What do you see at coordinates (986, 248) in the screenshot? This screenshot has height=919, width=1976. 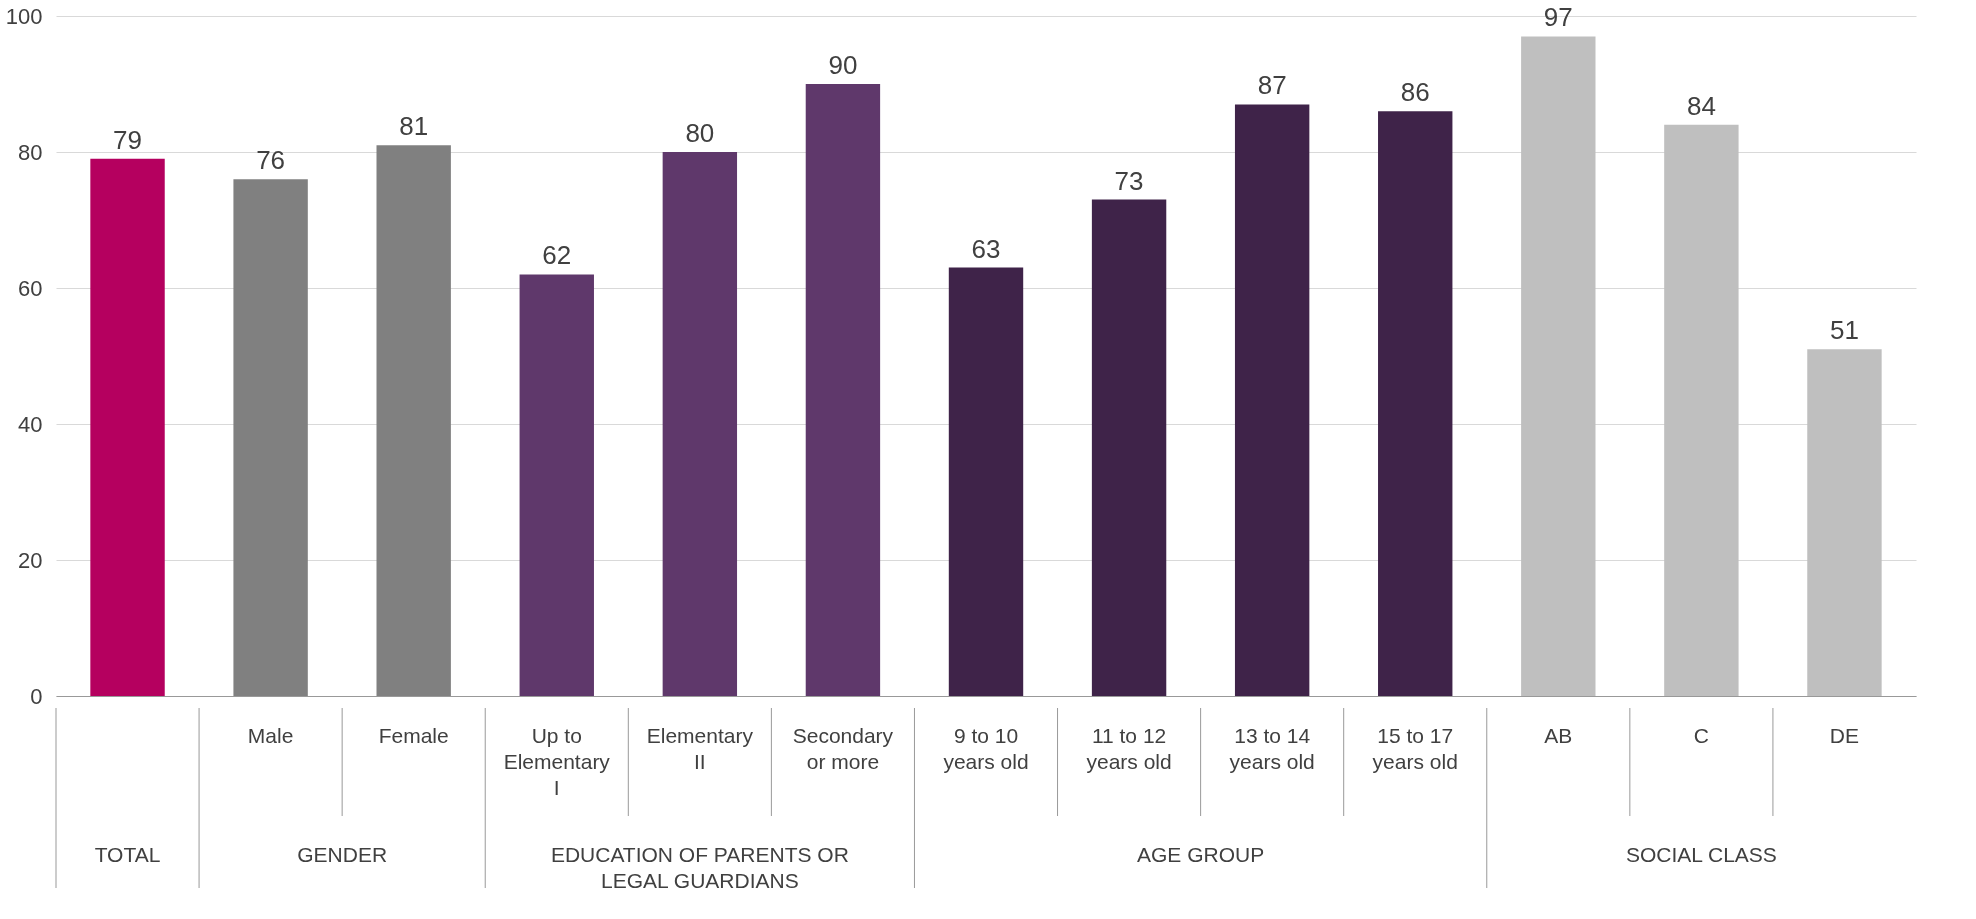 I see `data-label: 63` at bounding box center [986, 248].